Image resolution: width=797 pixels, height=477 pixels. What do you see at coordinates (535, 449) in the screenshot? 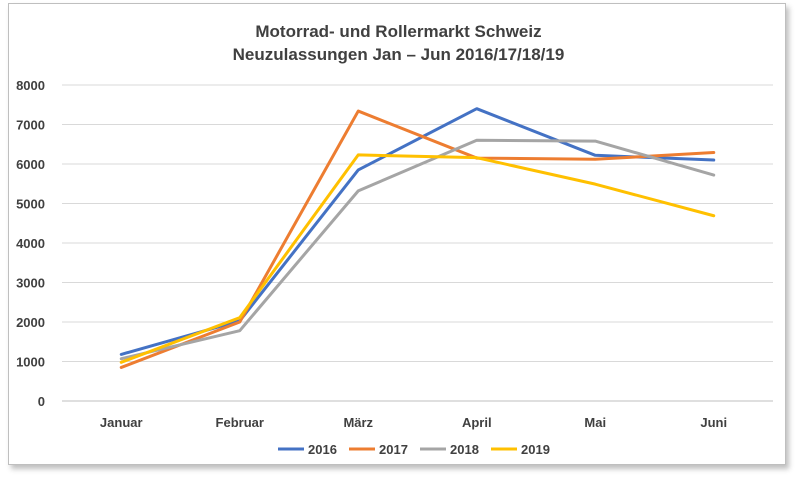
I see `legend-label: 2019` at bounding box center [535, 449].